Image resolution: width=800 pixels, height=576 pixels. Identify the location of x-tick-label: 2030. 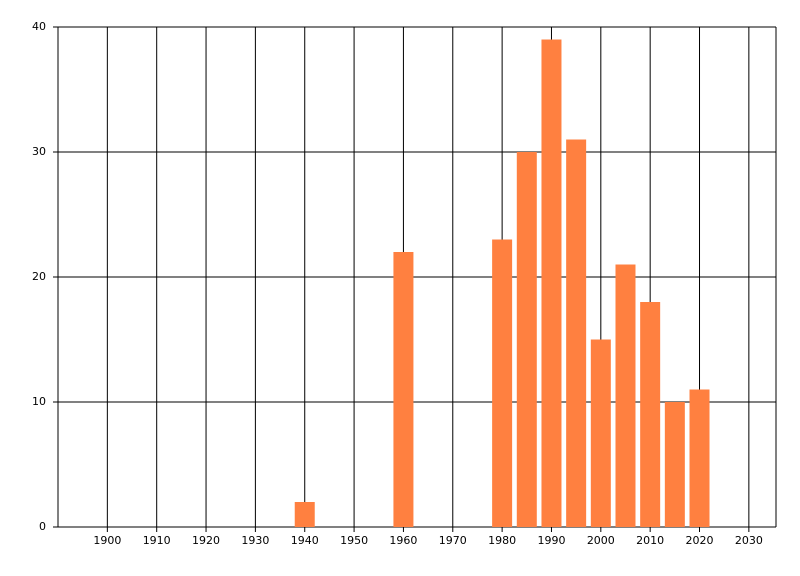
(749, 540).